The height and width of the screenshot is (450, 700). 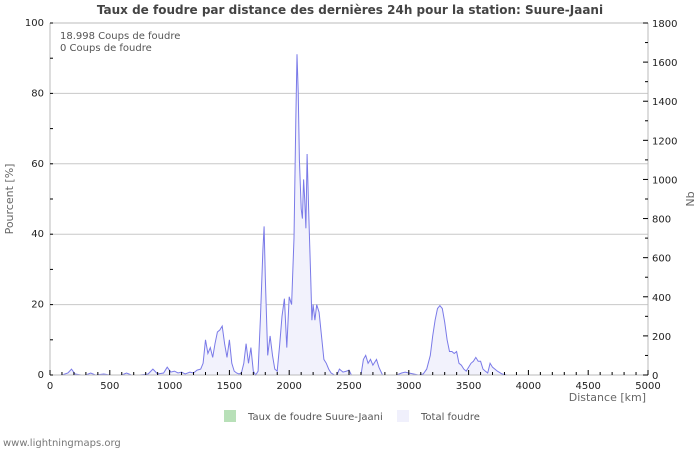 I want to click on svg-text: 500, so click(x=109, y=386).